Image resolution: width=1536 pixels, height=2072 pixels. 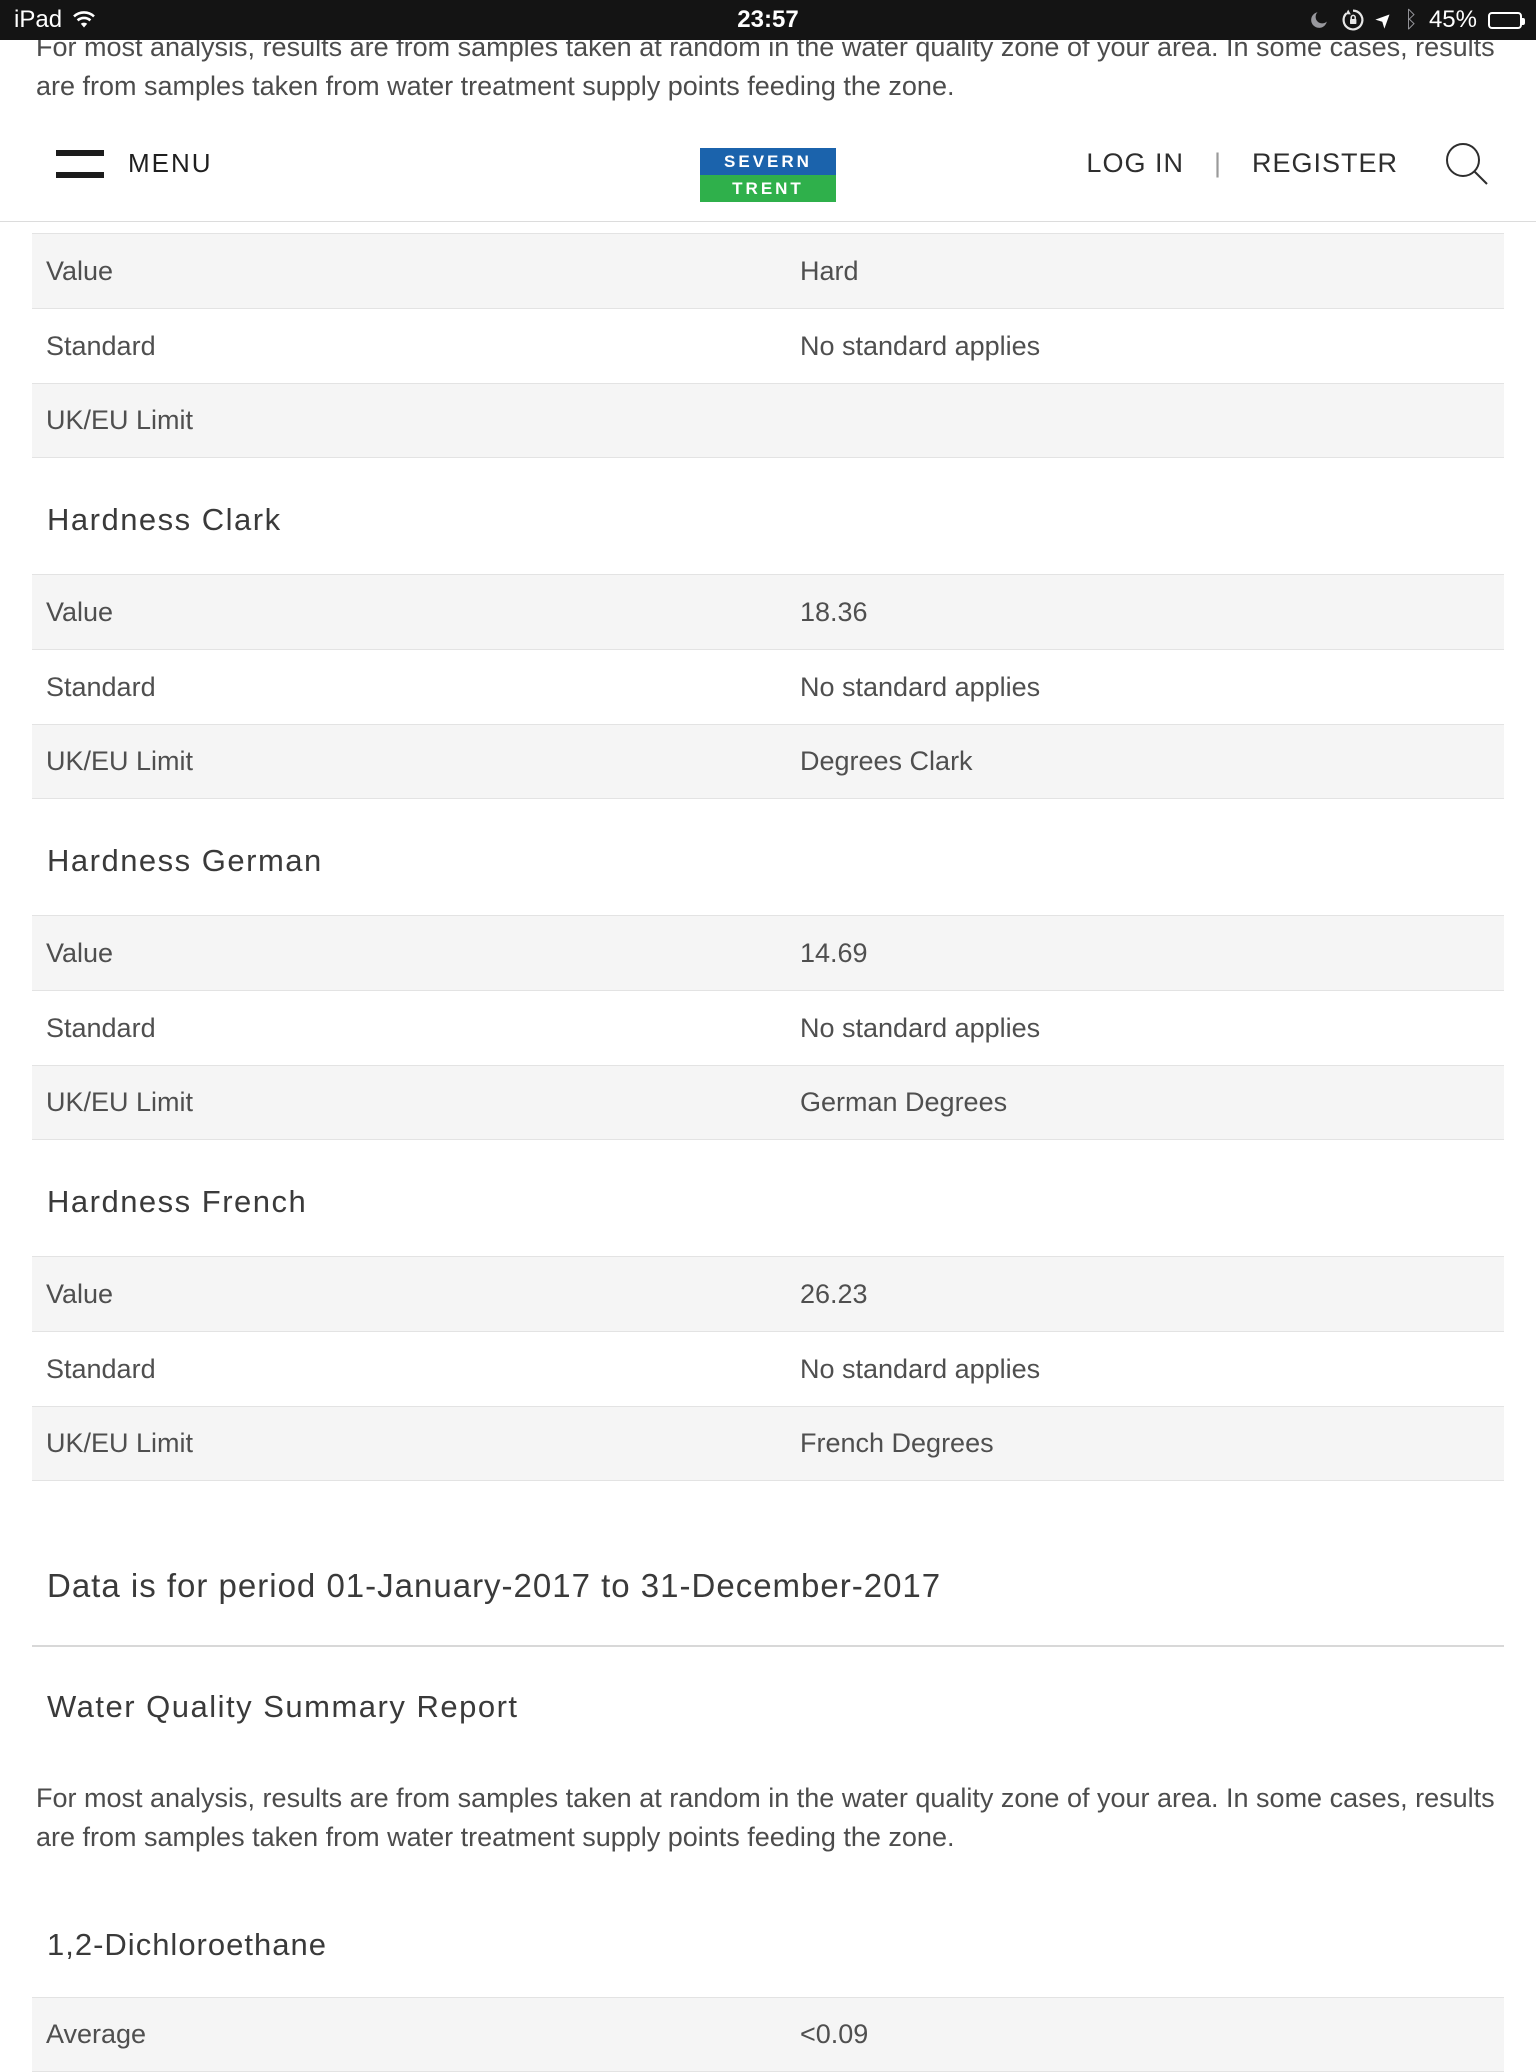 What do you see at coordinates (96, 2034) in the screenshot?
I see `row-label: Average` at bounding box center [96, 2034].